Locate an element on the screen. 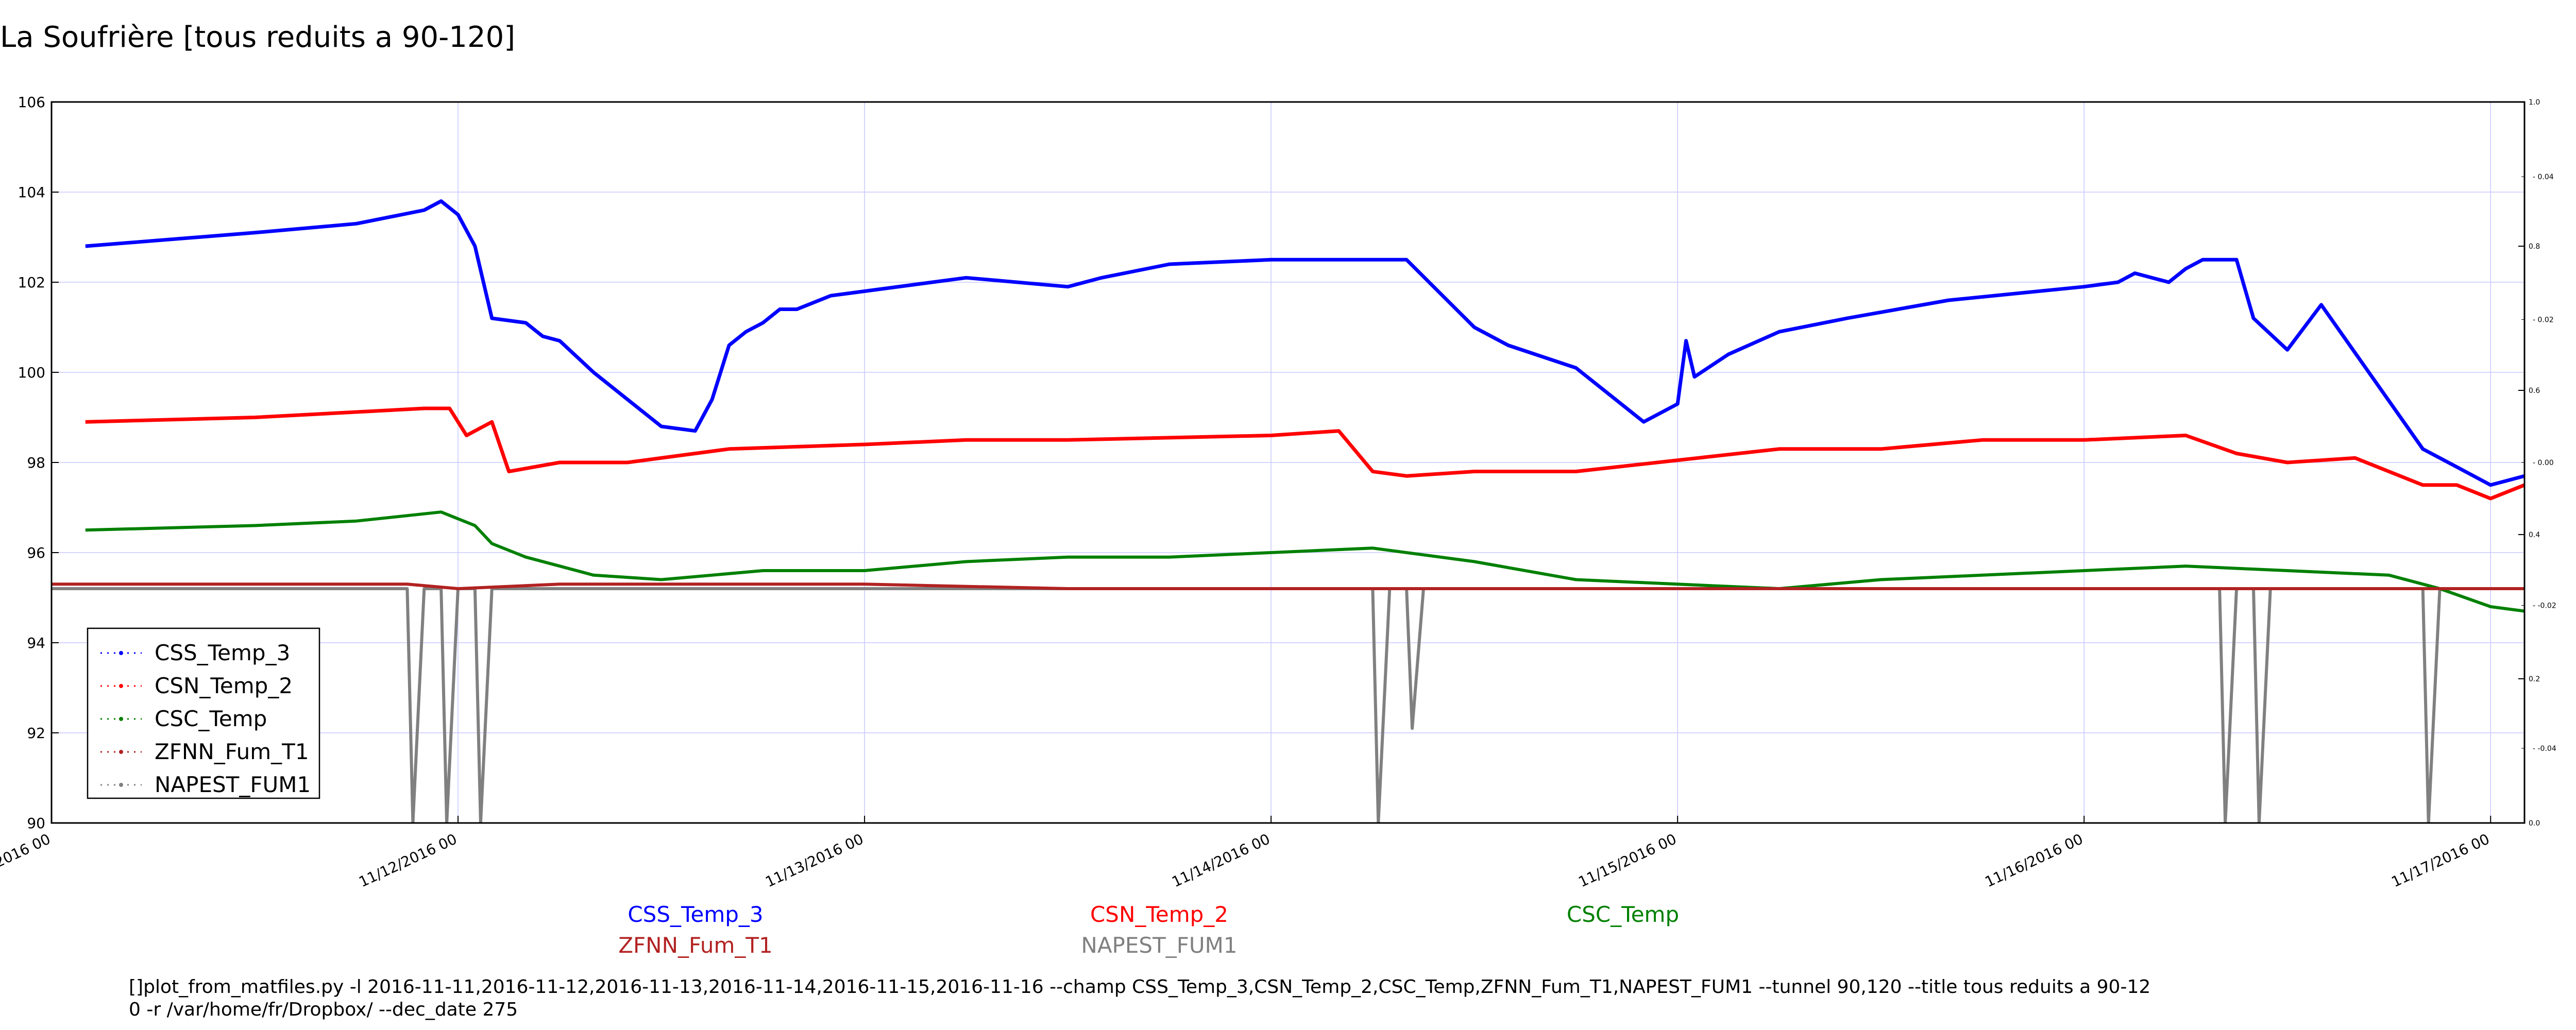 The image size is (2576, 1030). y-axis-left: 90 92 94 96 98 100 102 104 106 is located at coordinates (38, 463).